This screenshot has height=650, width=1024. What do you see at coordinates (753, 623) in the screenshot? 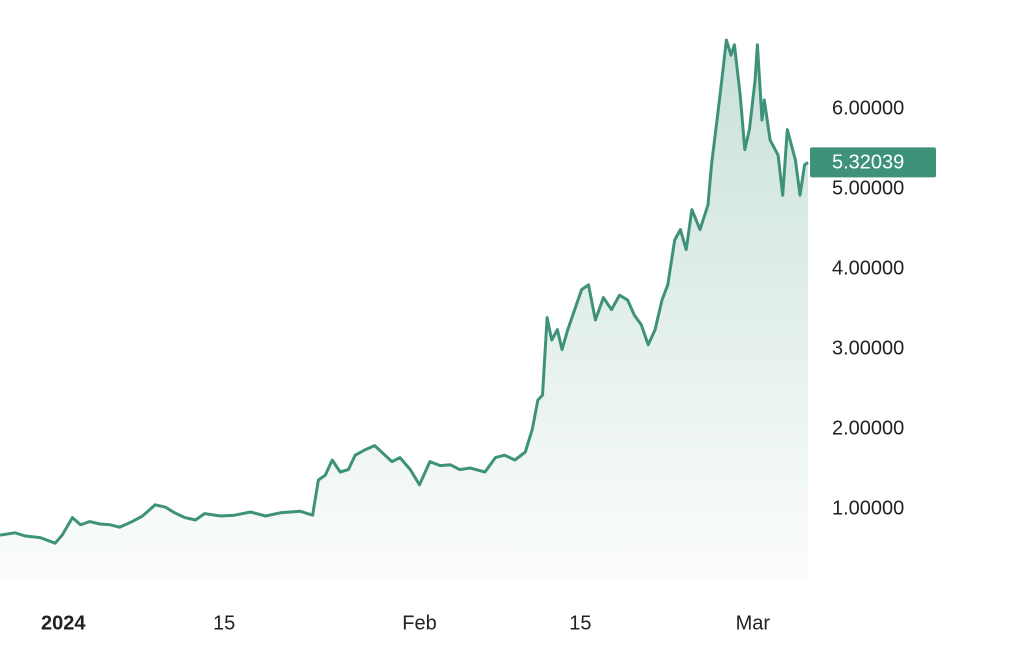
I see `x-tick-label: Mar` at bounding box center [753, 623].